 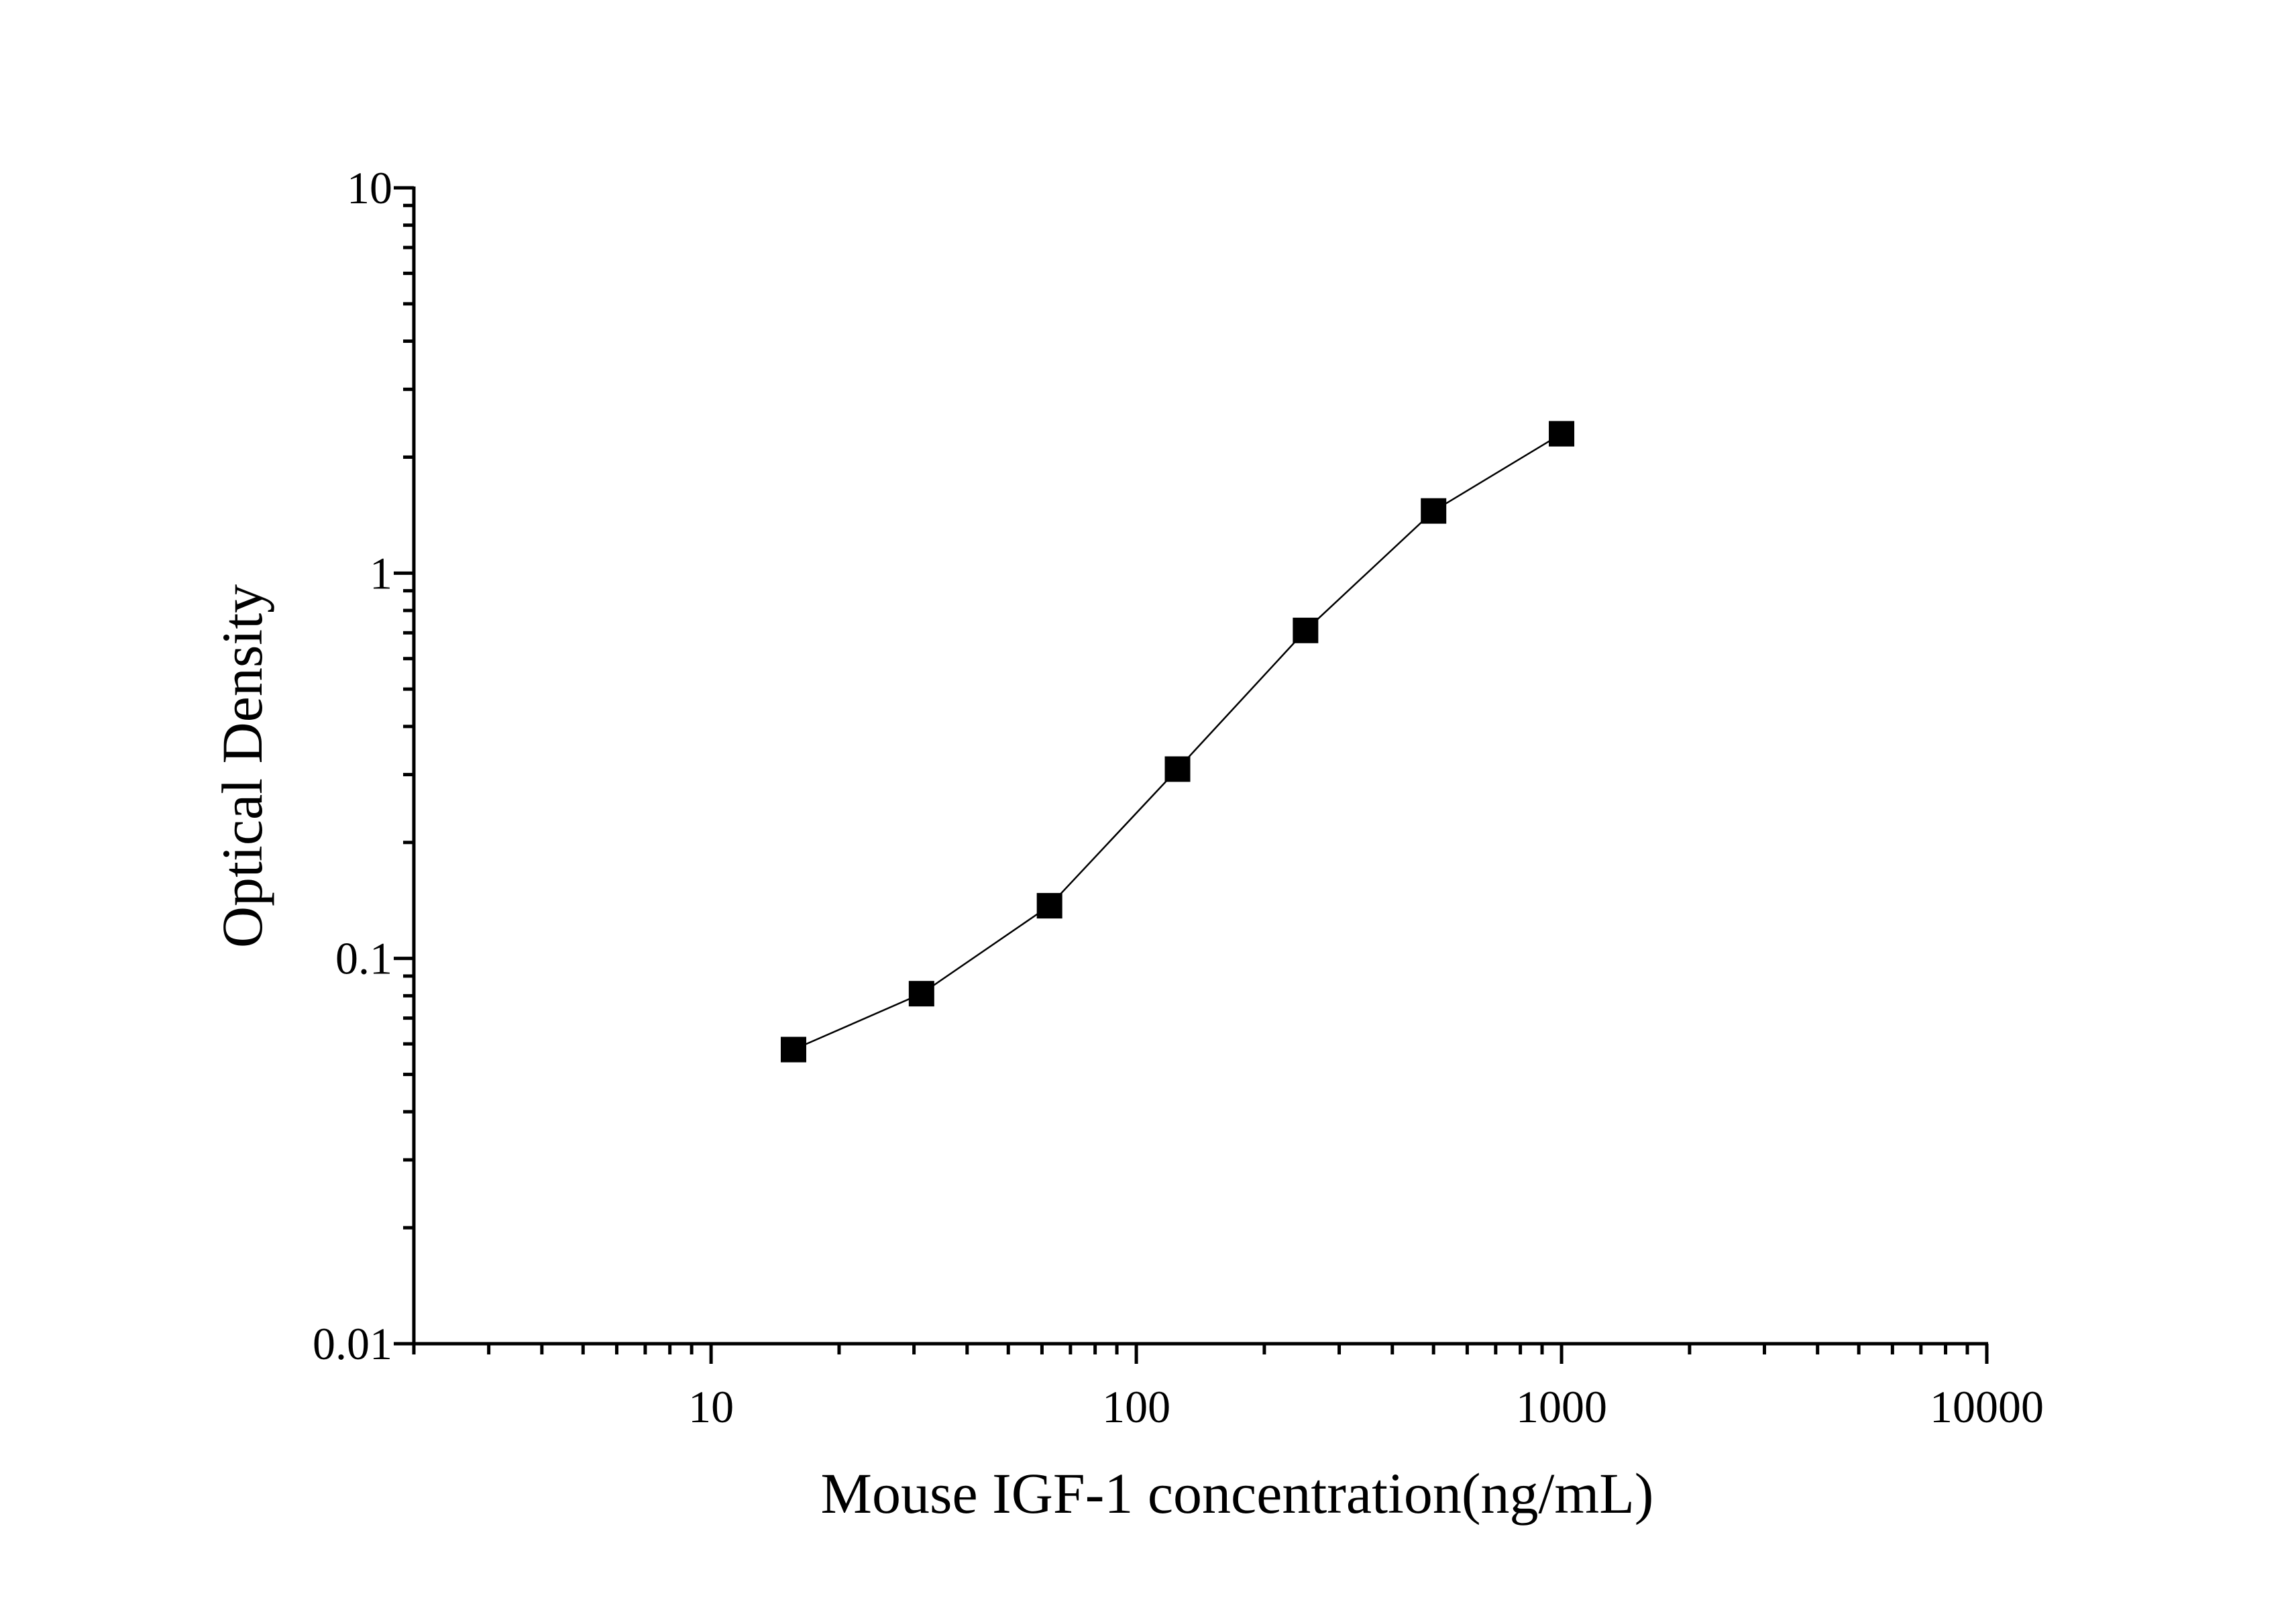 I want to click on y-axis-title: Optical Density, so click(x=242, y=766).